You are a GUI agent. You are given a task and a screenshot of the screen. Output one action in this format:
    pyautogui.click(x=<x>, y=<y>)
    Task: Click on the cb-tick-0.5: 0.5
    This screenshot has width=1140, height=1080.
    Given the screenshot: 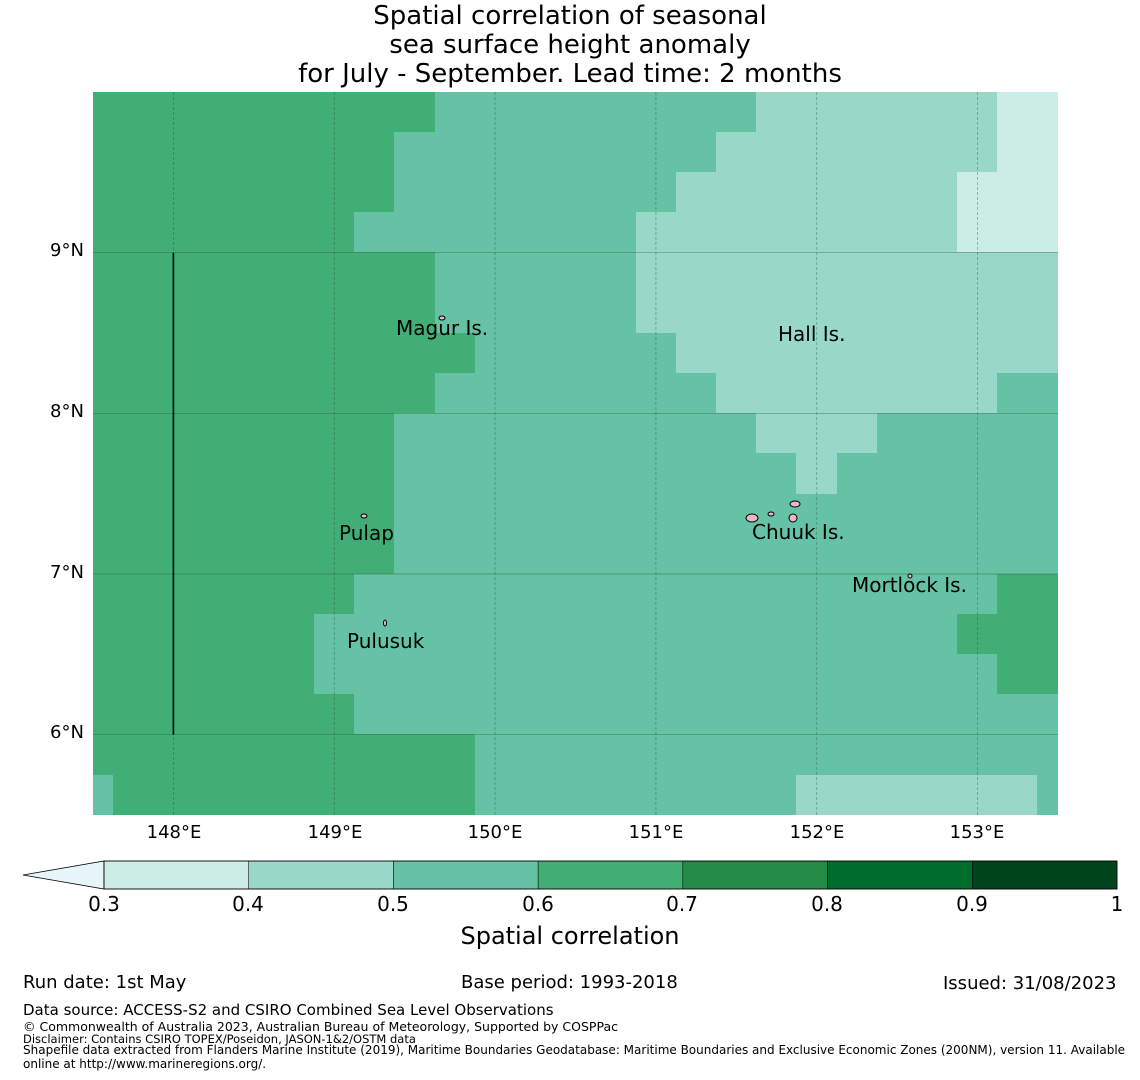 What is the action you would take?
    pyautogui.click(x=393, y=904)
    